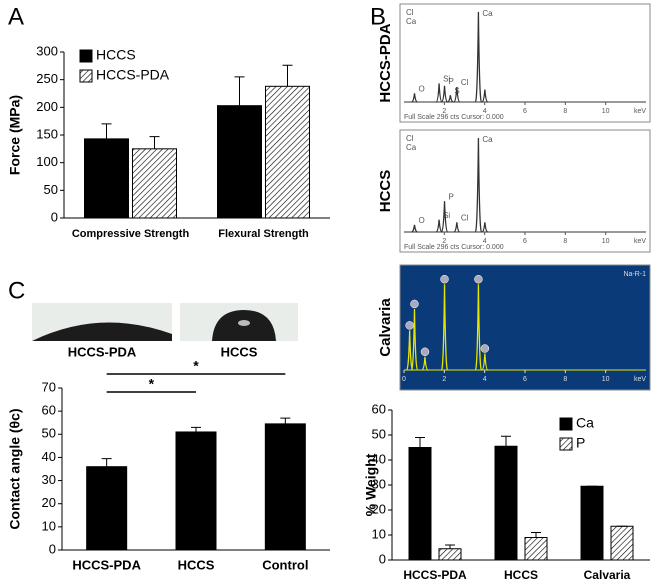 Image resolution: width=660 pixels, height=582 pixels. I want to click on x-tick-label: Flexural Strength, so click(263, 234).